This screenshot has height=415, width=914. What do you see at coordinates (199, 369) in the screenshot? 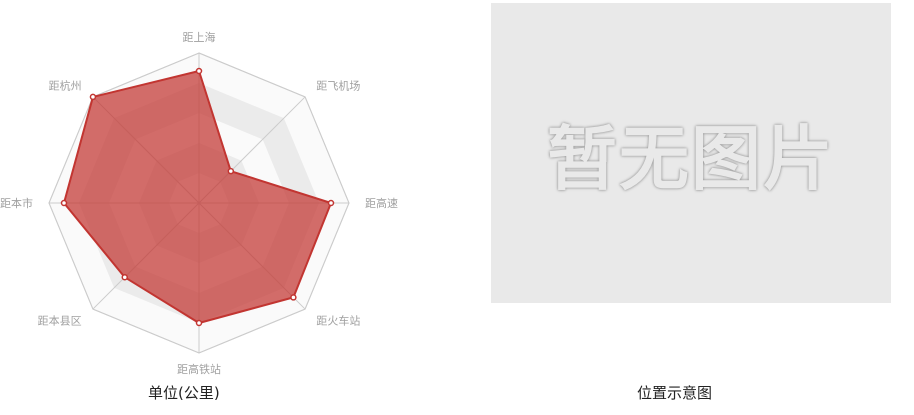
I see `radar-axis-label: 距高铁站` at bounding box center [199, 369].